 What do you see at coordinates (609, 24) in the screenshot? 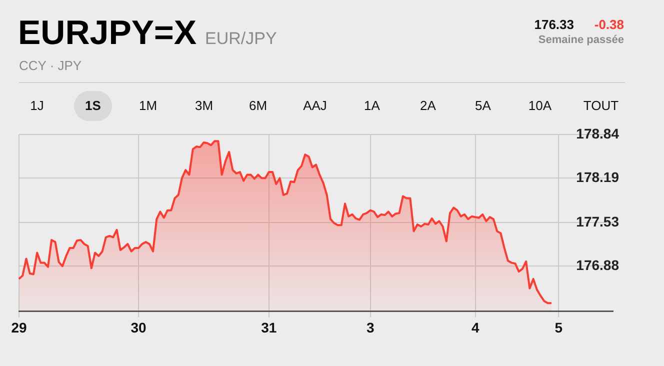
I see `text: -0.38` at bounding box center [609, 24].